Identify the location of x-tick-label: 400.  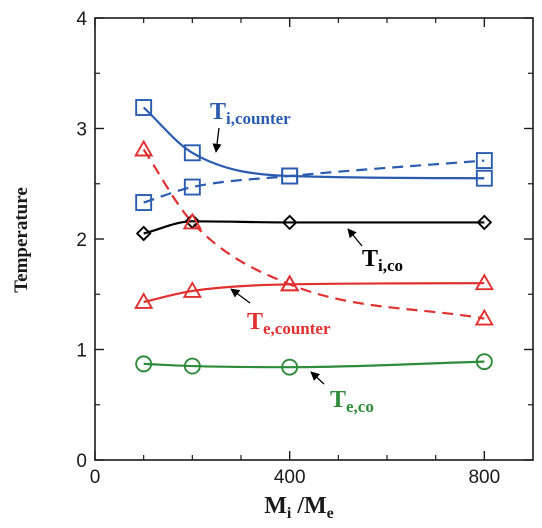
(290, 477).